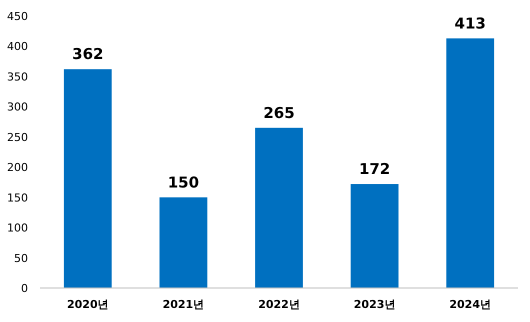 The height and width of the screenshot is (322, 530). Describe the element at coordinates (184, 182) in the screenshot. I see `data-label: 150` at that location.